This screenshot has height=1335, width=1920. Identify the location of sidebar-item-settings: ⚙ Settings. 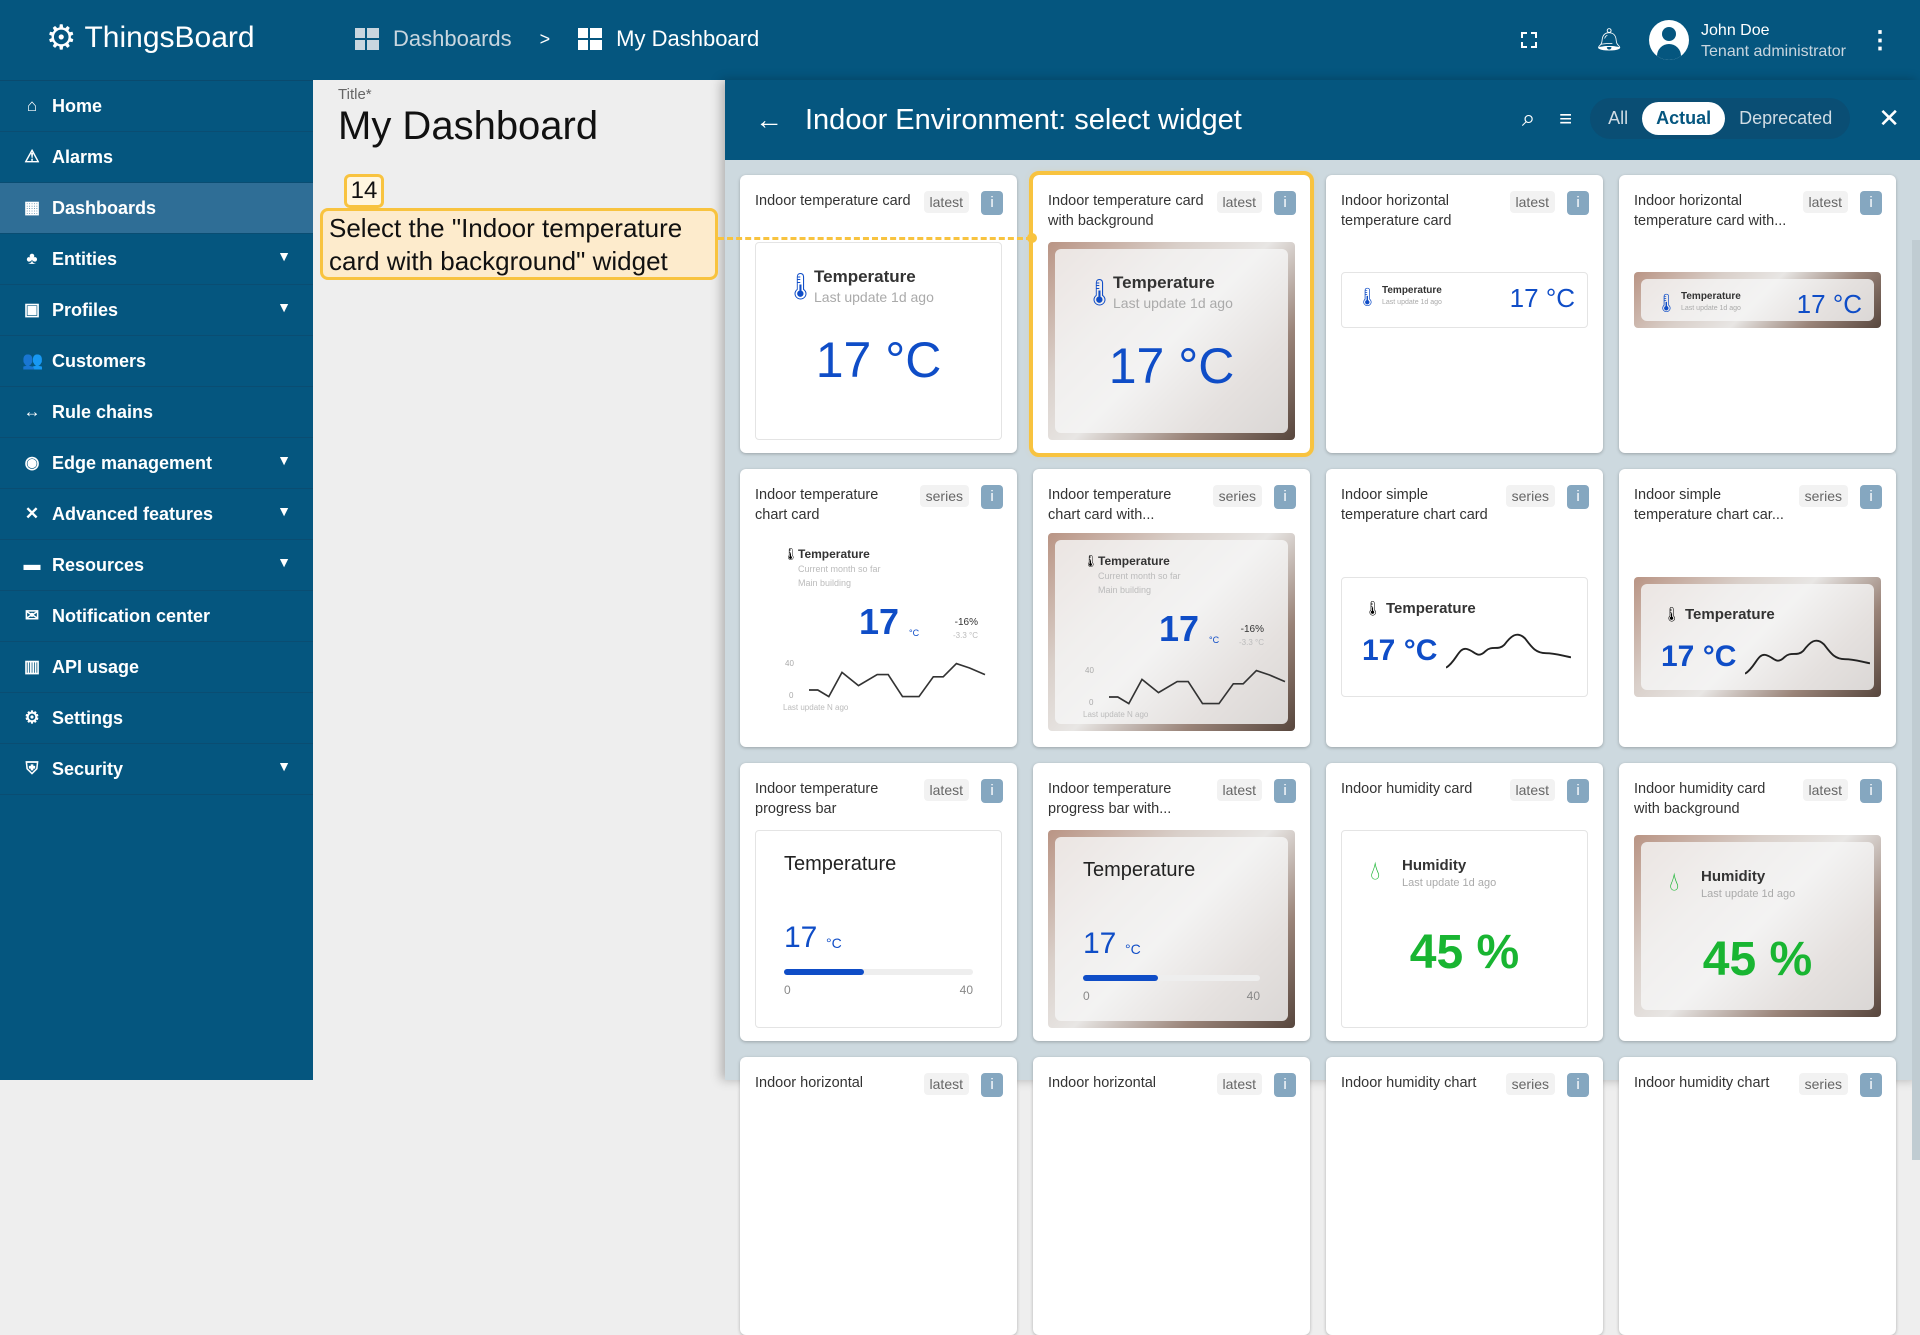
(156, 718).